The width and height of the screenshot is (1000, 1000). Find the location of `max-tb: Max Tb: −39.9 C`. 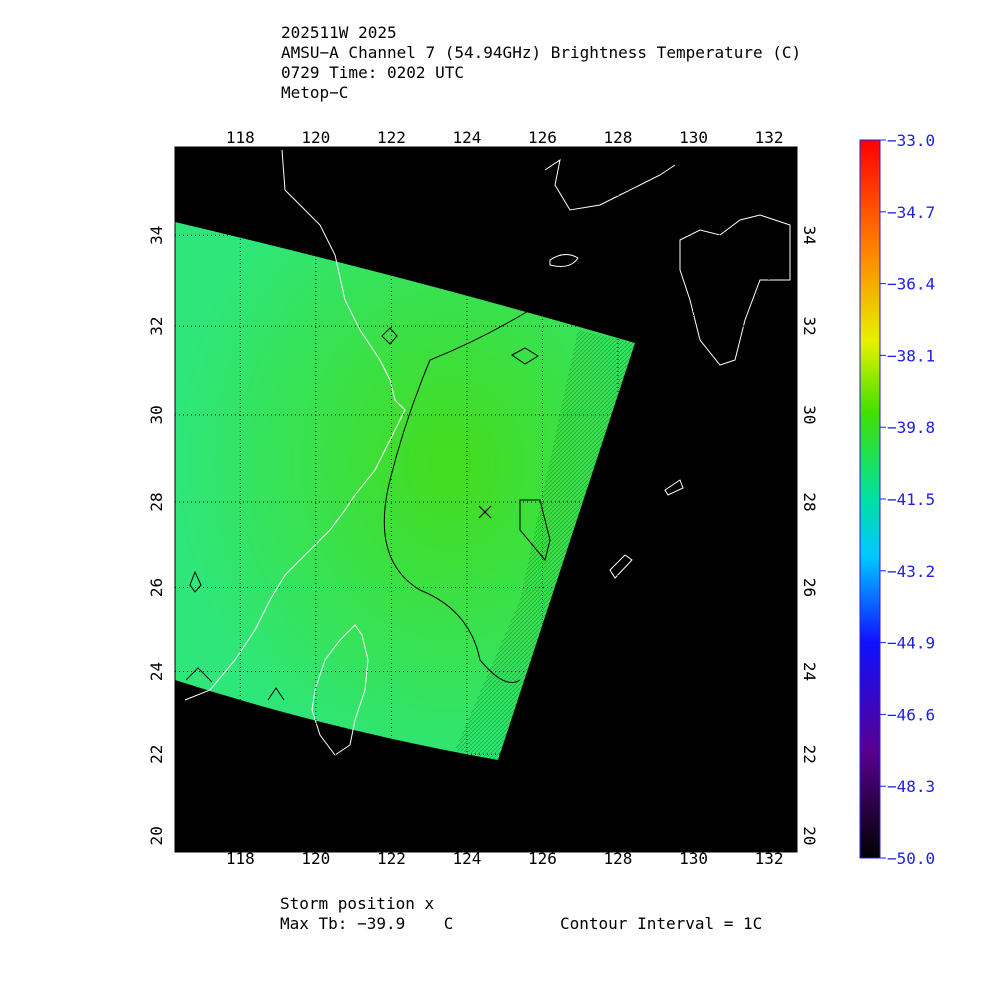

max-tb: Max Tb: −39.9 C is located at coordinates (366, 923).